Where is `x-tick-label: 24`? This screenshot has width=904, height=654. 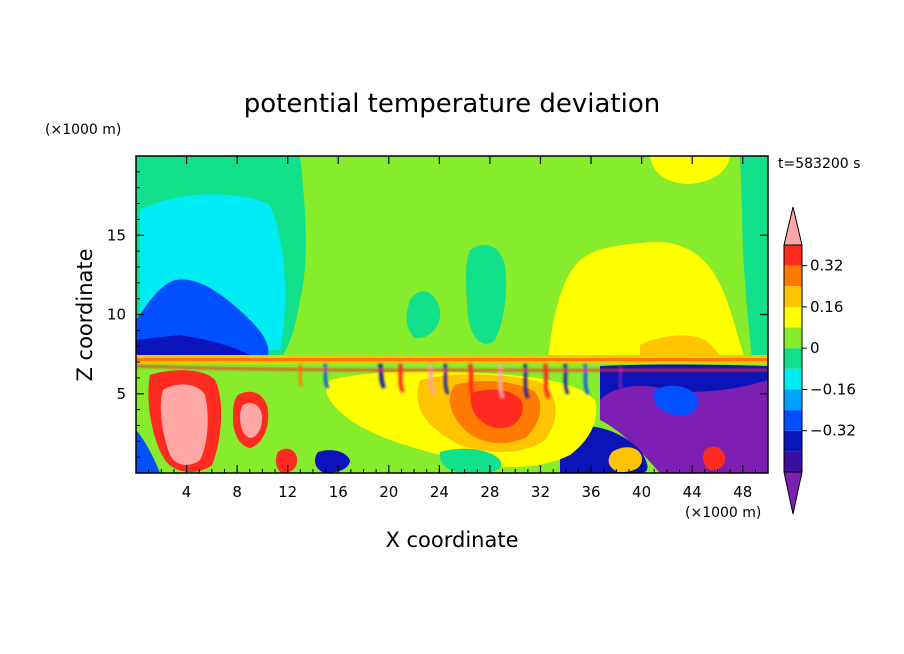 x-tick-label: 24 is located at coordinates (439, 492).